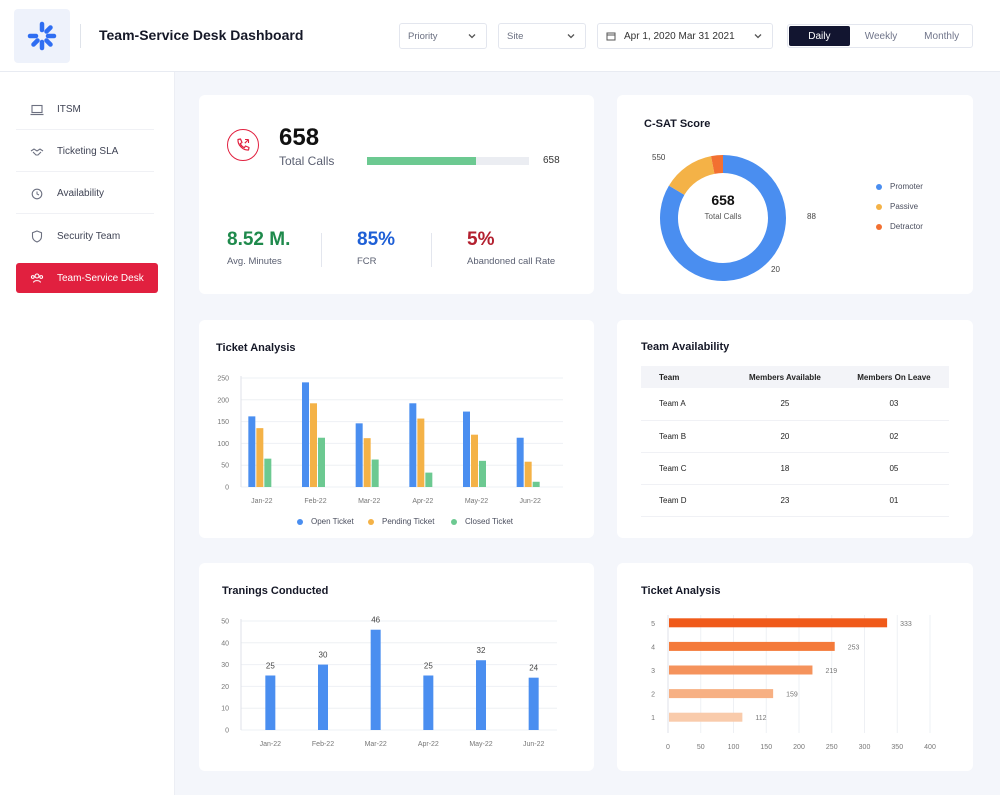  I want to click on donut-slice-label: 20, so click(775, 269).